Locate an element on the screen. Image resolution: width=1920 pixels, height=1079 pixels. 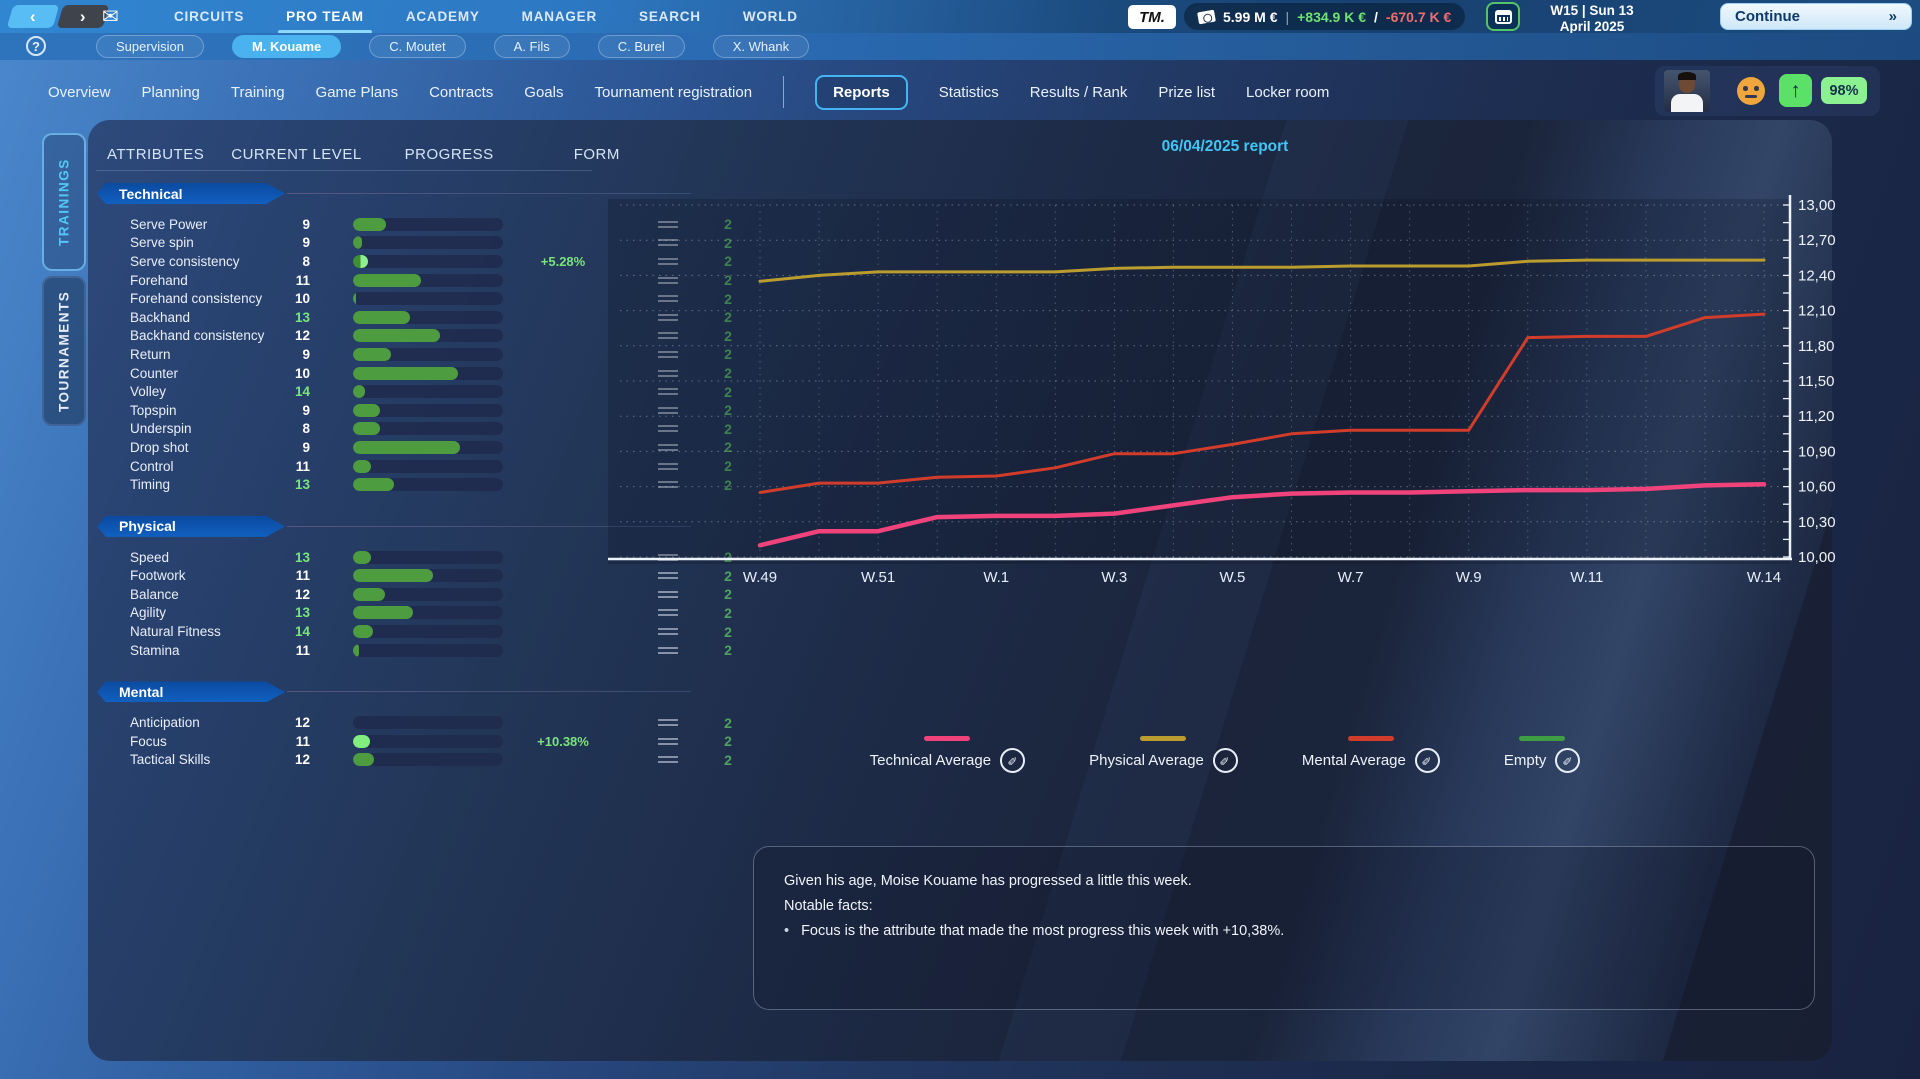
tab-planning: Planning is located at coordinates (170, 92).